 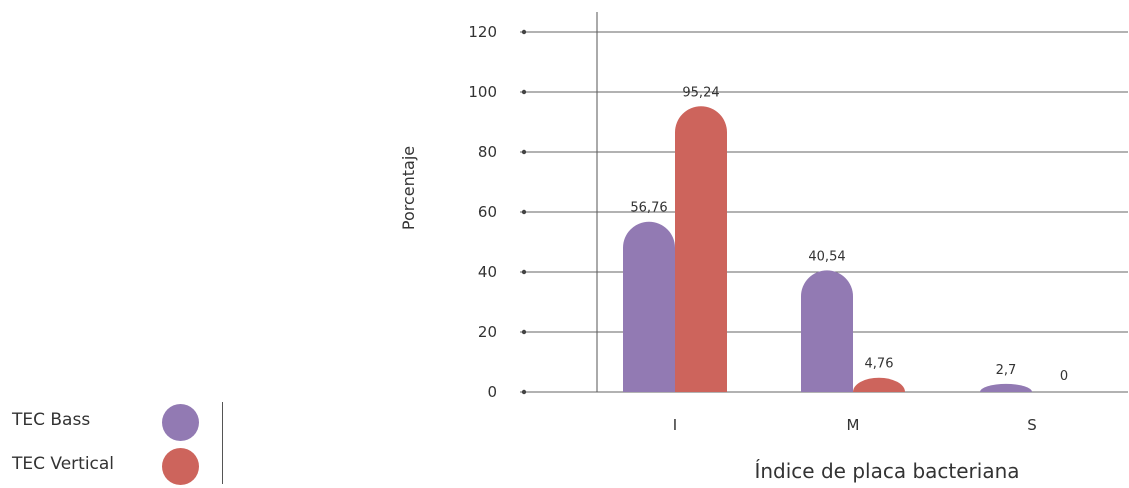 What do you see at coordinates (826, 256) in the screenshot?
I see `data-label: 40,54` at bounding box center [826, 256].